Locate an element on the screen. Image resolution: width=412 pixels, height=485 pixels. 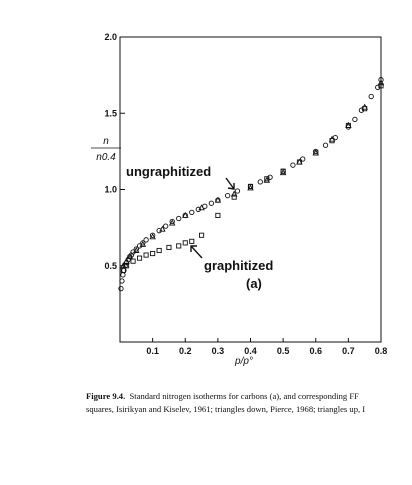
arrow-ungraphitized is located at coordinates (230, 183).